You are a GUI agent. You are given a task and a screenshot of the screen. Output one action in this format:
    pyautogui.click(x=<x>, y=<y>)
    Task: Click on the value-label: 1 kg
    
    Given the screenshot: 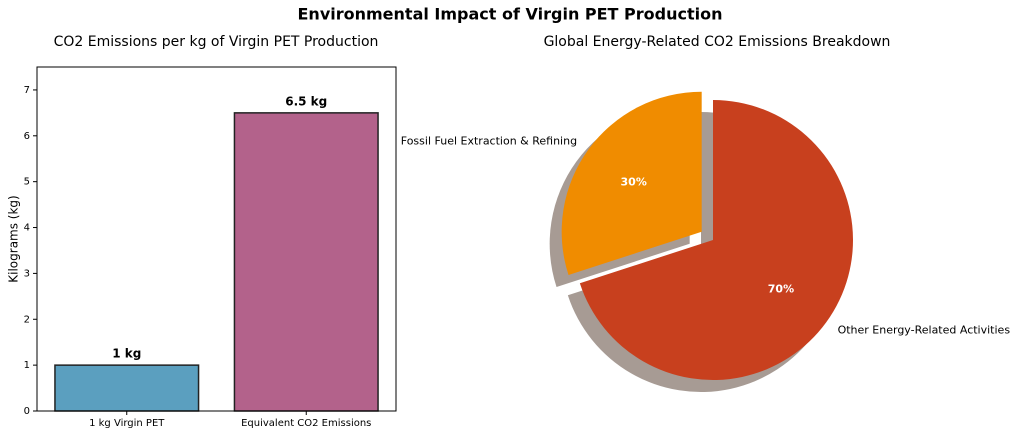 What is the action you would take?
    pyautogui.click(x=126, y=354)
    